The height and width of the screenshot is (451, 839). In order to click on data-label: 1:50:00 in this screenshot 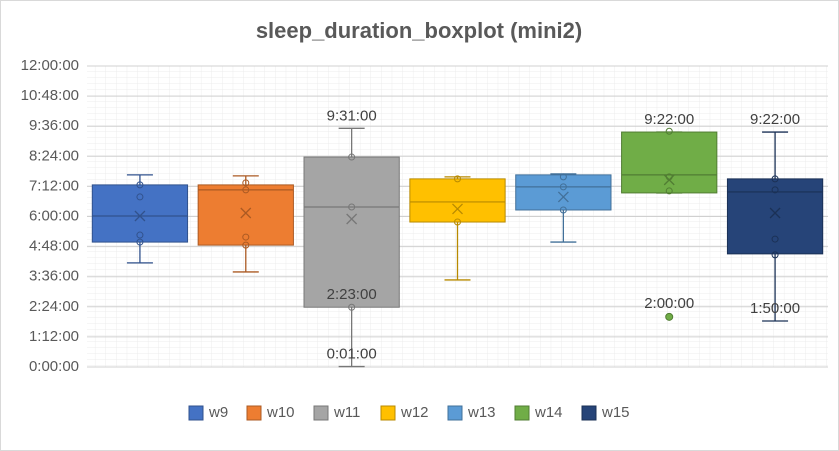, I will do `click(775, 308)`.